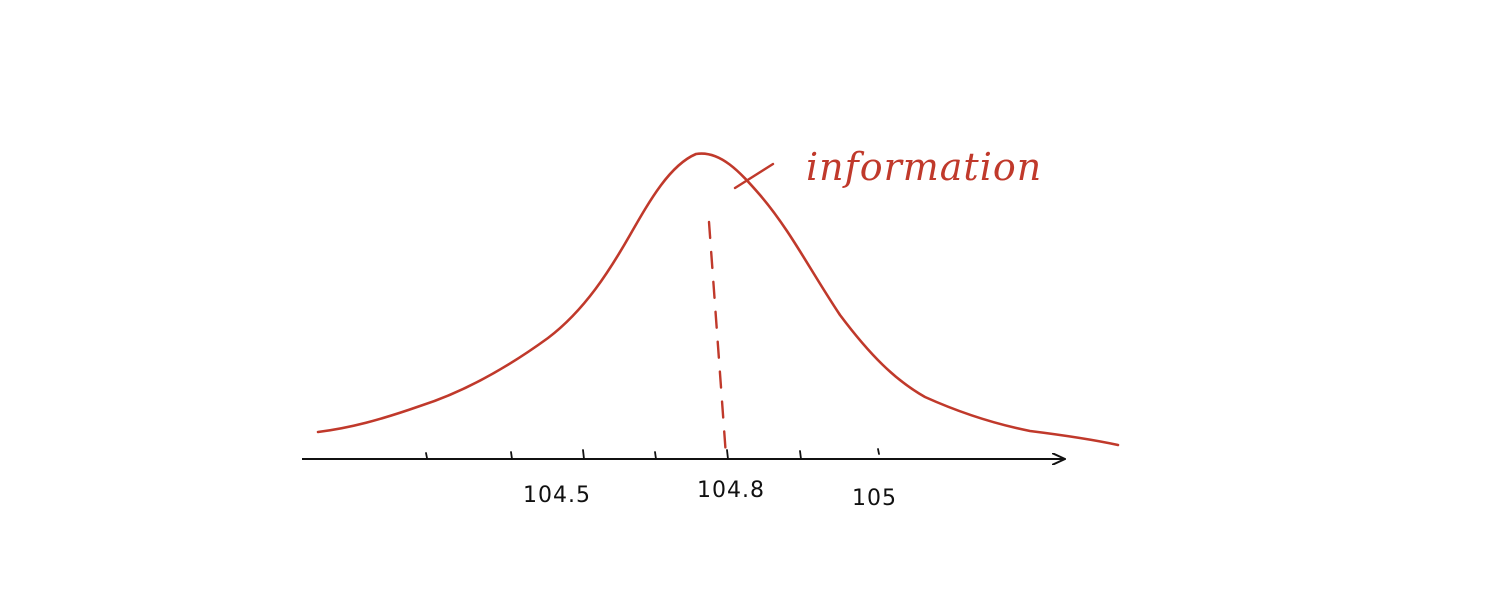 Image resolution: width=1490 pixels, height=613 pixels. Describe the element at coordinates (924, 167) in the screenshot. I see `annotation-label: information` at that location.